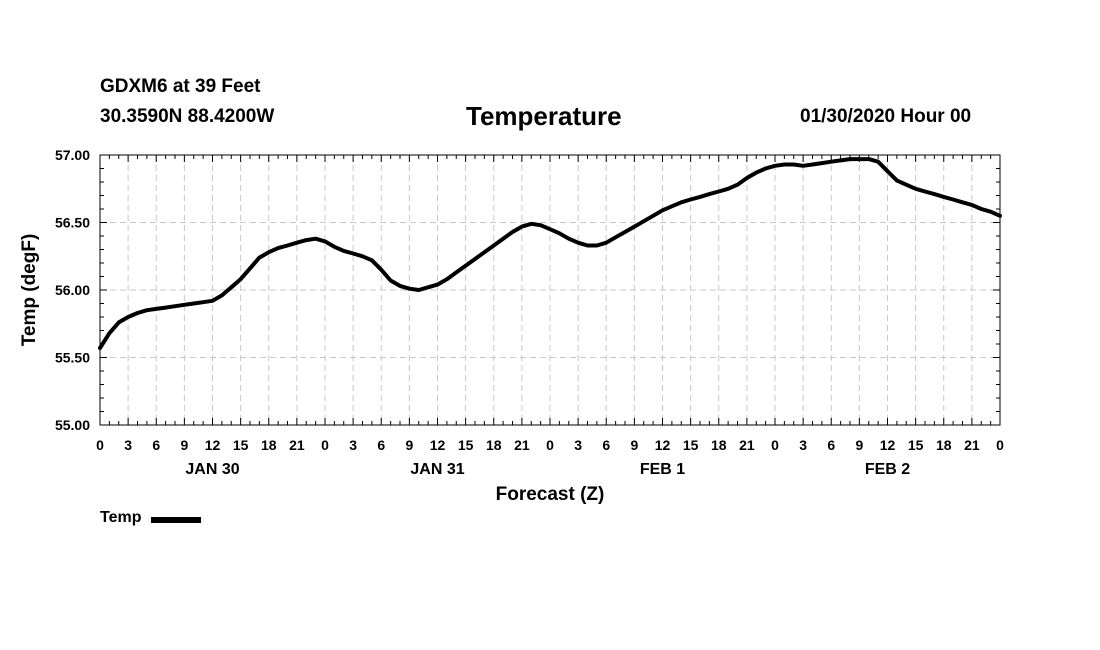 This screenshot has width=1100, height=650. I want to click on y-tick-label: 56.00, so click(72, 290).